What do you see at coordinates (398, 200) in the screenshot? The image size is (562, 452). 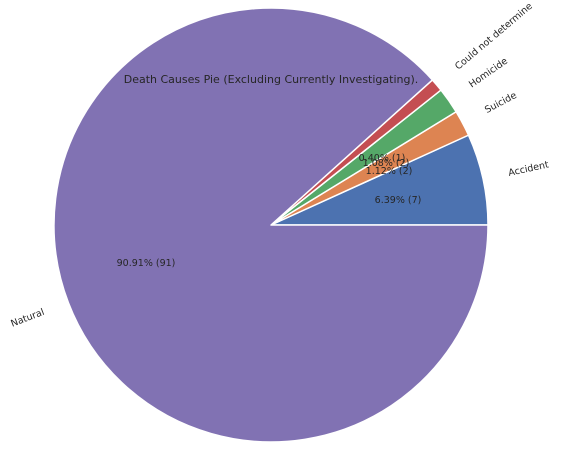 I see `pie-pct-label: 6.39% (7)` at bounding box center [398, 200].